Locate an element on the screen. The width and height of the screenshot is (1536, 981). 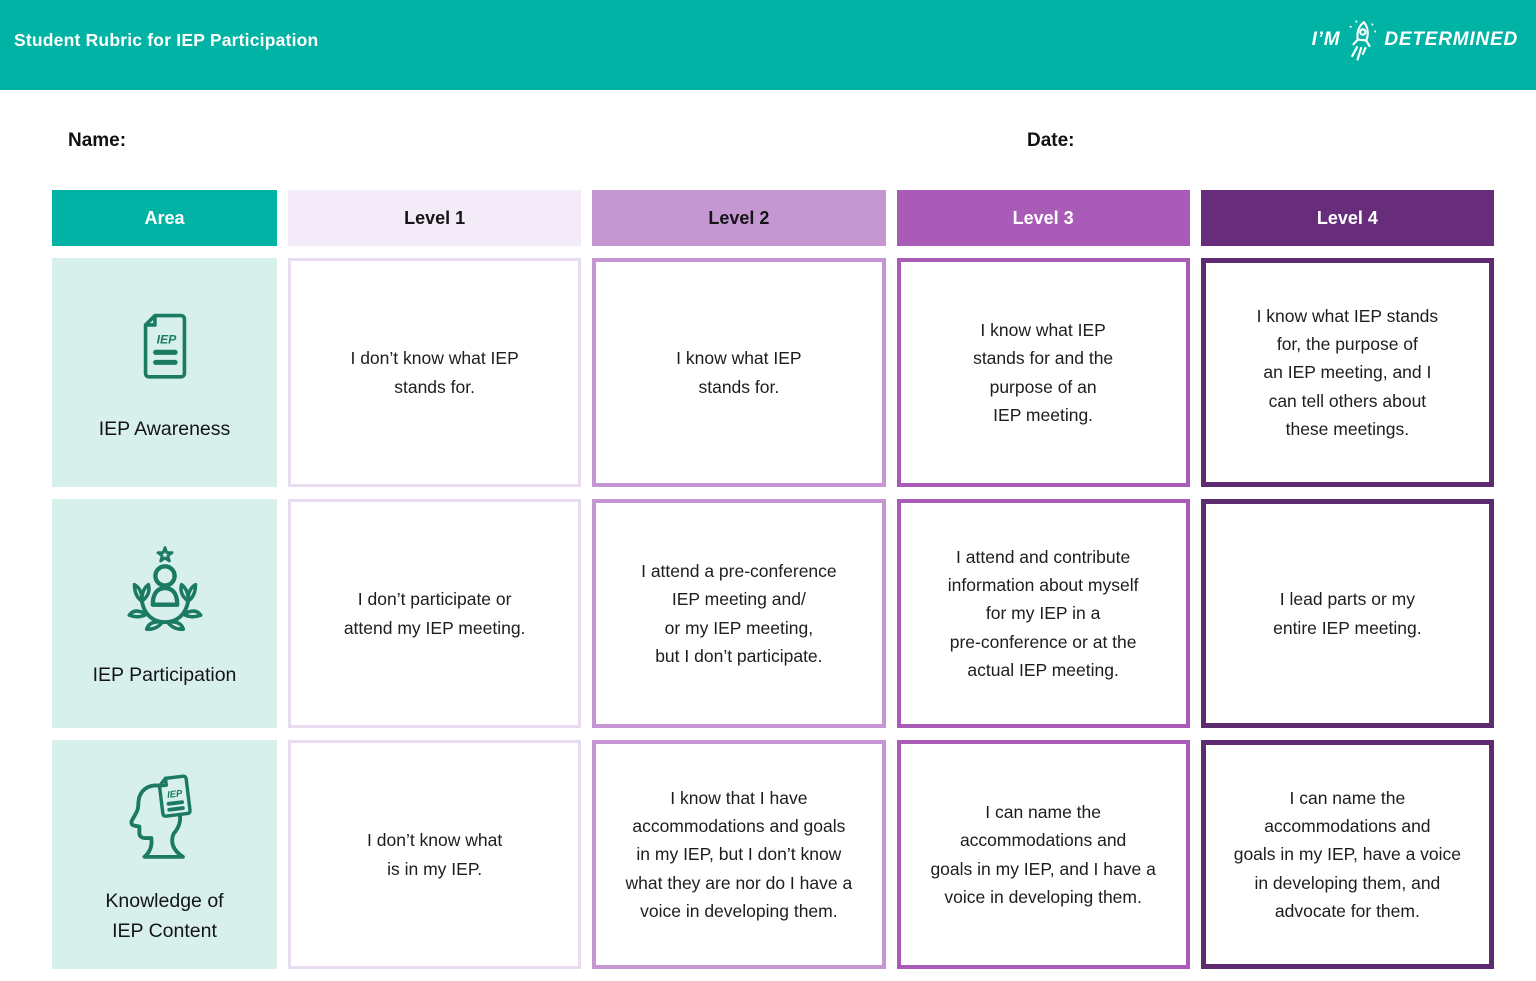
logo-determined-text: DETERMINED is located at coordinates (1451, 39).